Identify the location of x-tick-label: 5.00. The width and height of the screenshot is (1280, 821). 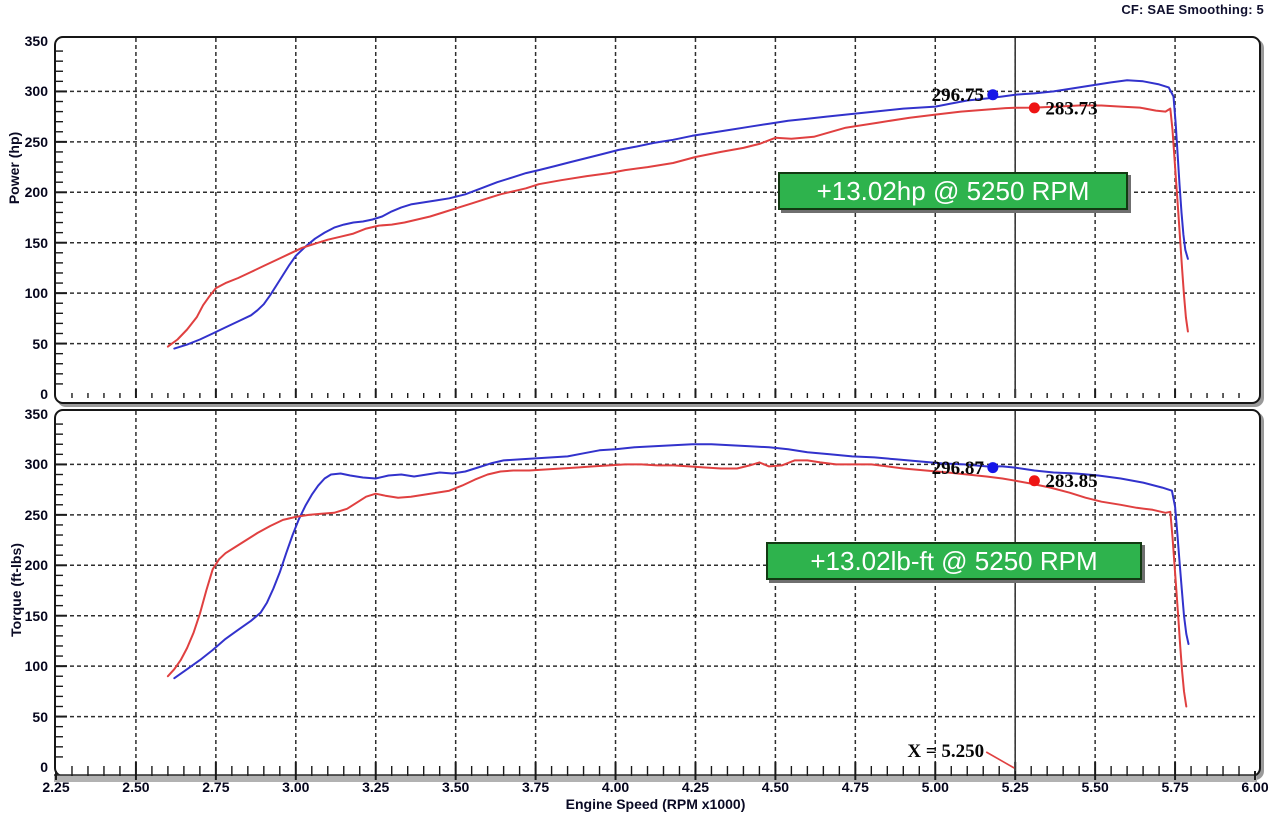
(935, 787).